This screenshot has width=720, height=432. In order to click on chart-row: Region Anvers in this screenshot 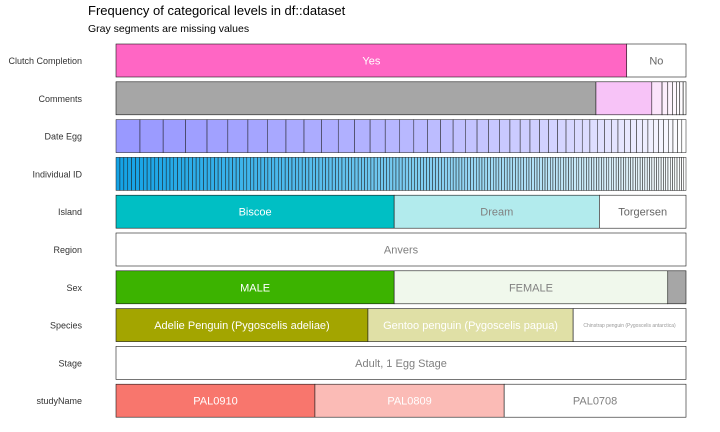, I will do `click(370, 249)`.